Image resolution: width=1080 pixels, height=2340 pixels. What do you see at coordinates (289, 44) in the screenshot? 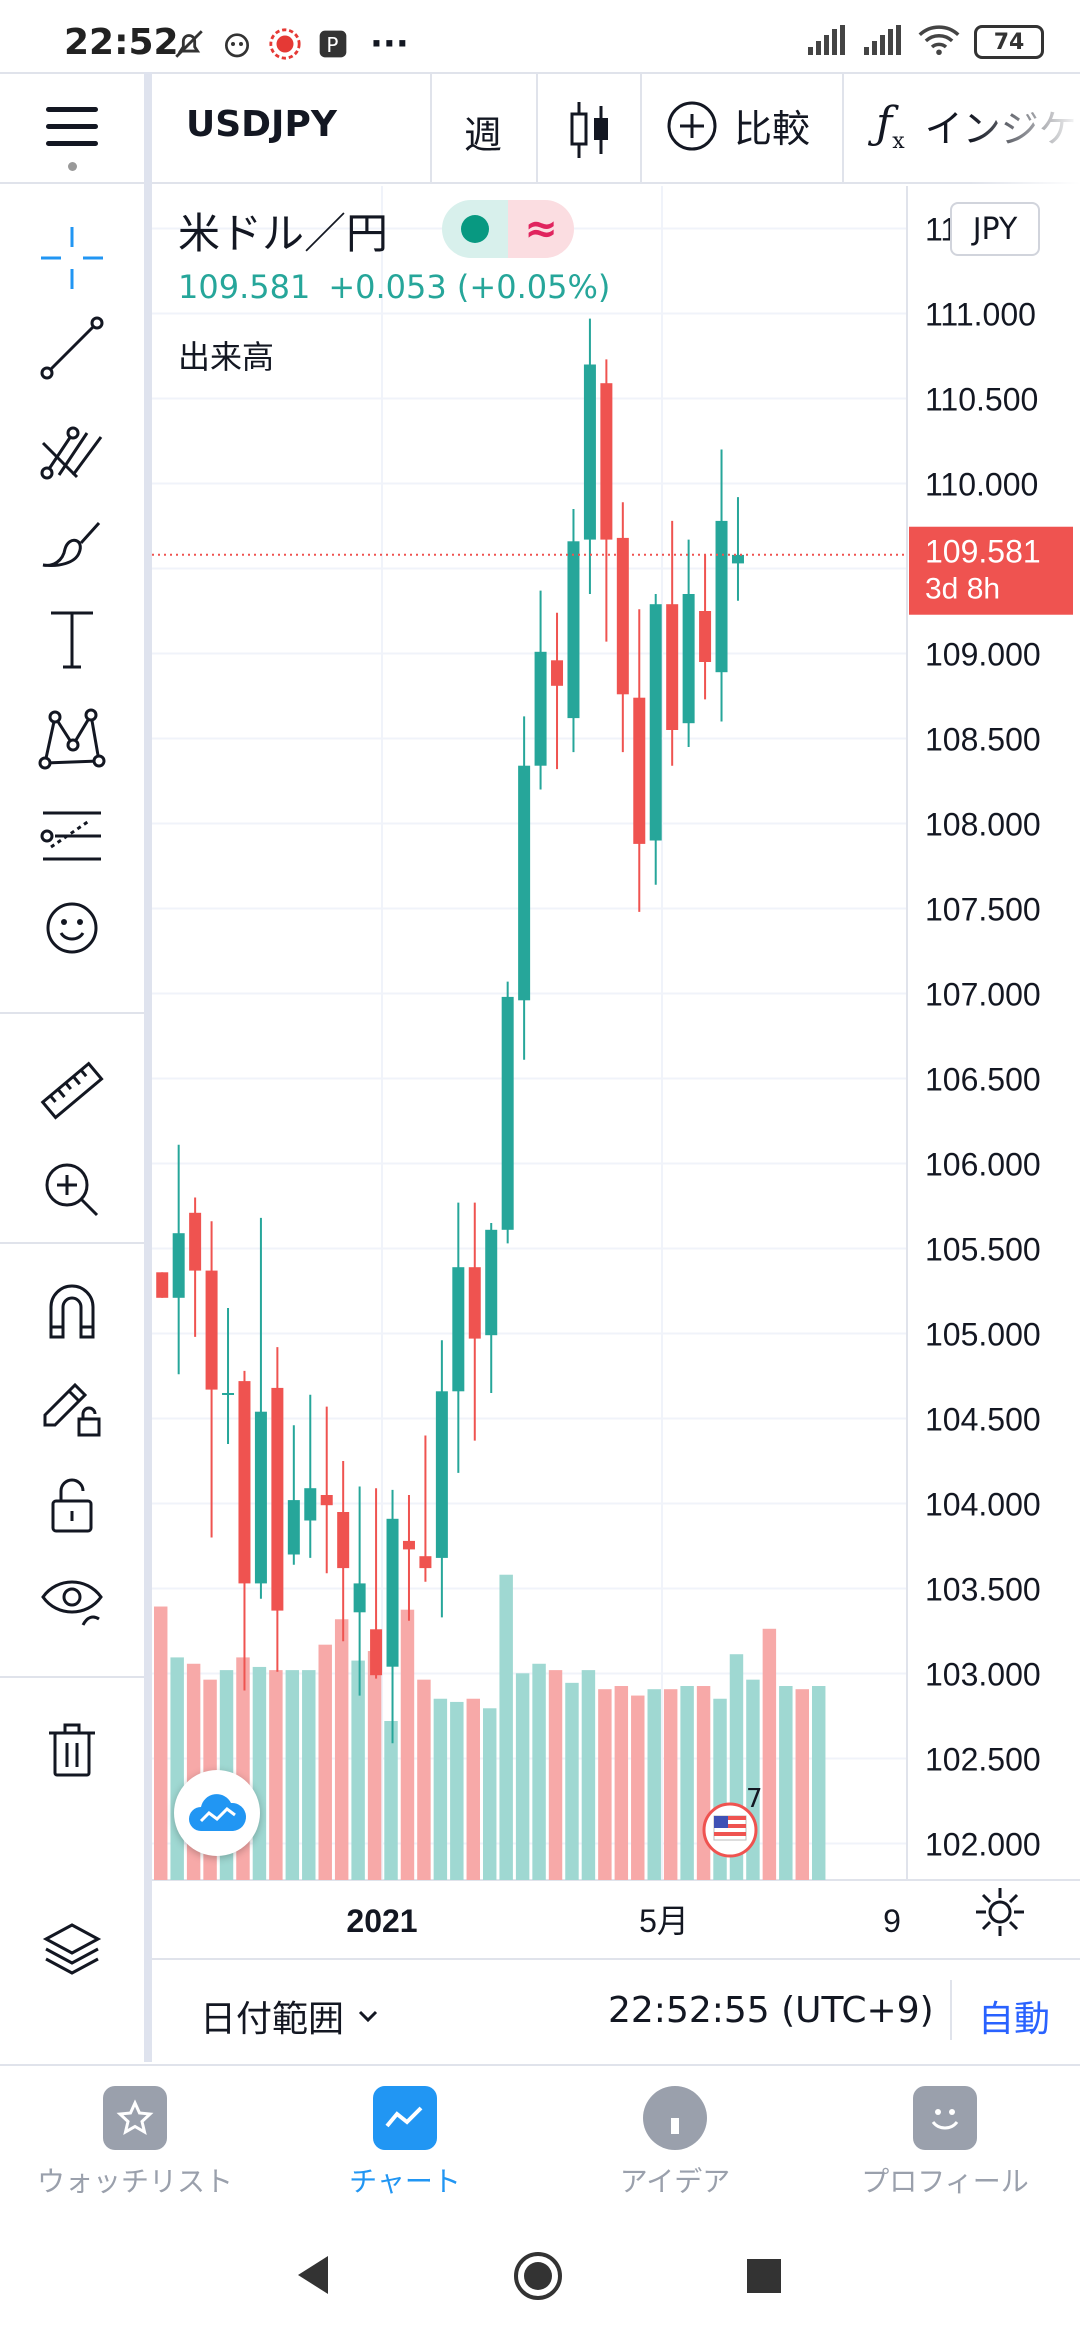
I see `status-notification-icons: P ···` at bounding box center [289, 44].